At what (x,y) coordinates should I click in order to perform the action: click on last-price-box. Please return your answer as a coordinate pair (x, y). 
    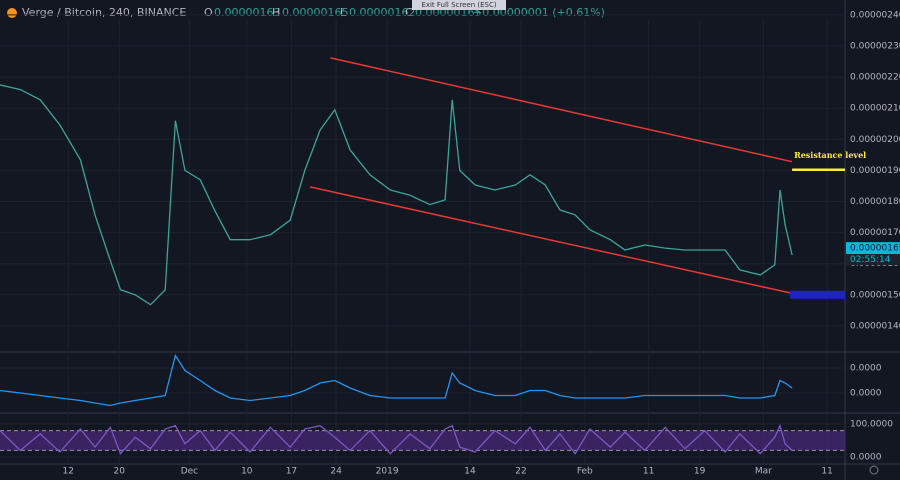
    Looking at the image, I should click on (873, 248).